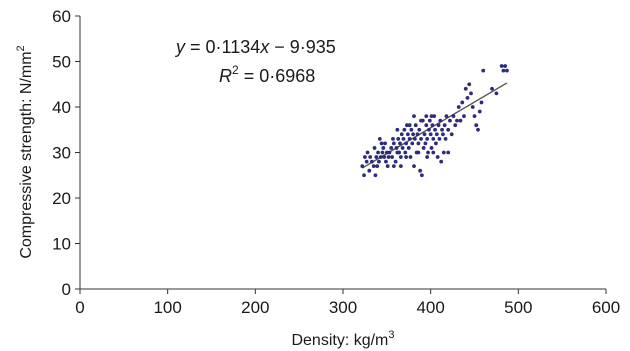  What do you see at coordinates (167, 307) in the screenshot?
I see `x-tick-label: 100` at bounding box center [167, 307].